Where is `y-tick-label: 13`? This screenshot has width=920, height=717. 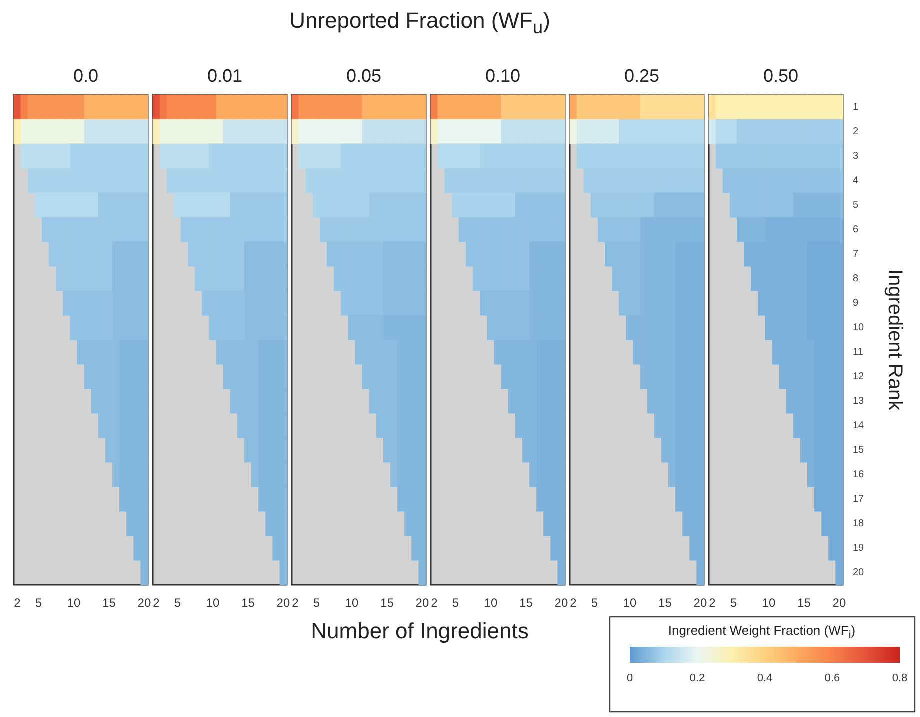 y-tick-label: 13 is located at coordinates (859, 401).